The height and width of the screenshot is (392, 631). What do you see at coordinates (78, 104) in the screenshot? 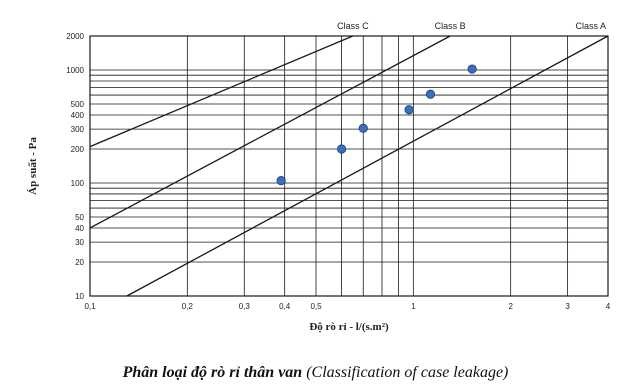
I see `y-tick-label: 500` at bounding box center [78, 104].